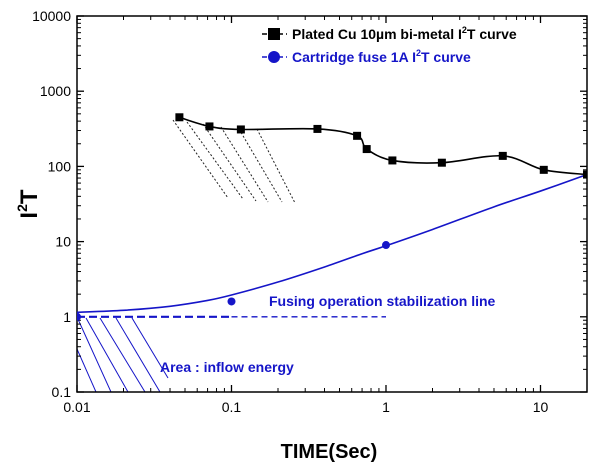 The height and width of the screenshot is (468, 600). Describe the element at coordinates (274, 34) in the screenshot. I see `legend-marker-square` at that location.